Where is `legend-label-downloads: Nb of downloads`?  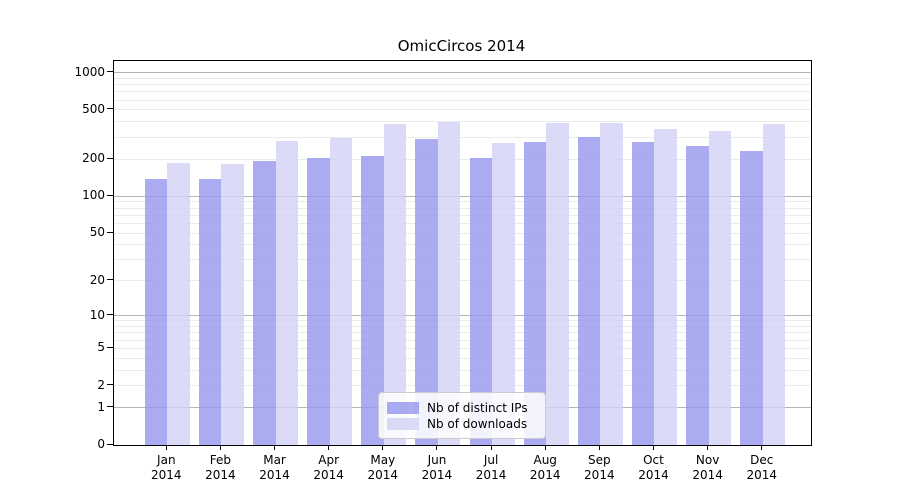
legend-label-downloads: Nb of downloads is located at coordinates (477, 423).